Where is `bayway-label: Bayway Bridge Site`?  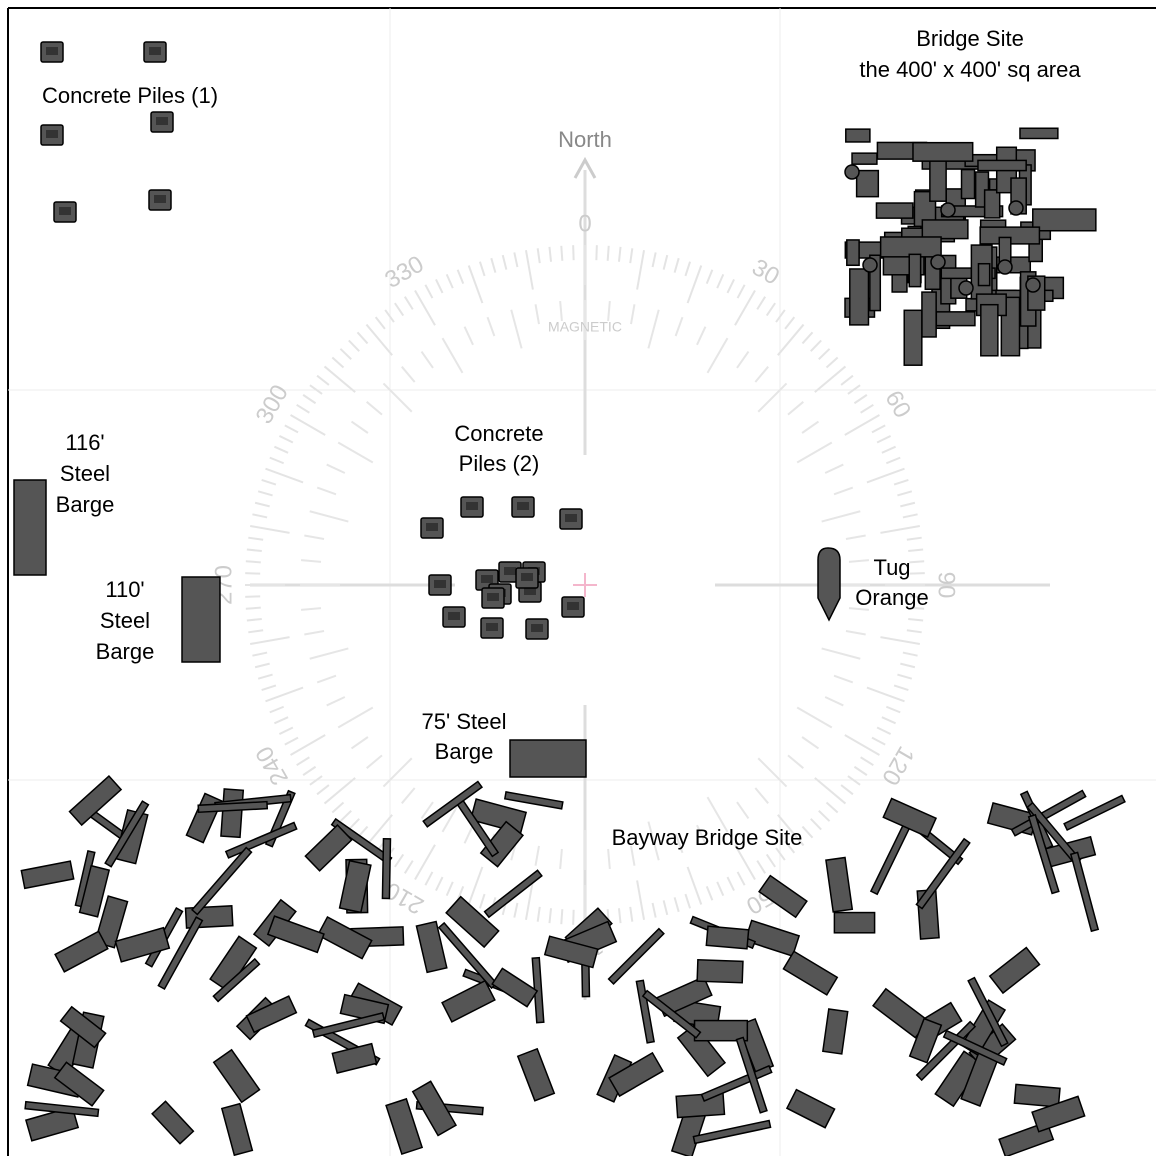
bayway-label: Bayway Bridge Site is located at coordinates (707, 837).